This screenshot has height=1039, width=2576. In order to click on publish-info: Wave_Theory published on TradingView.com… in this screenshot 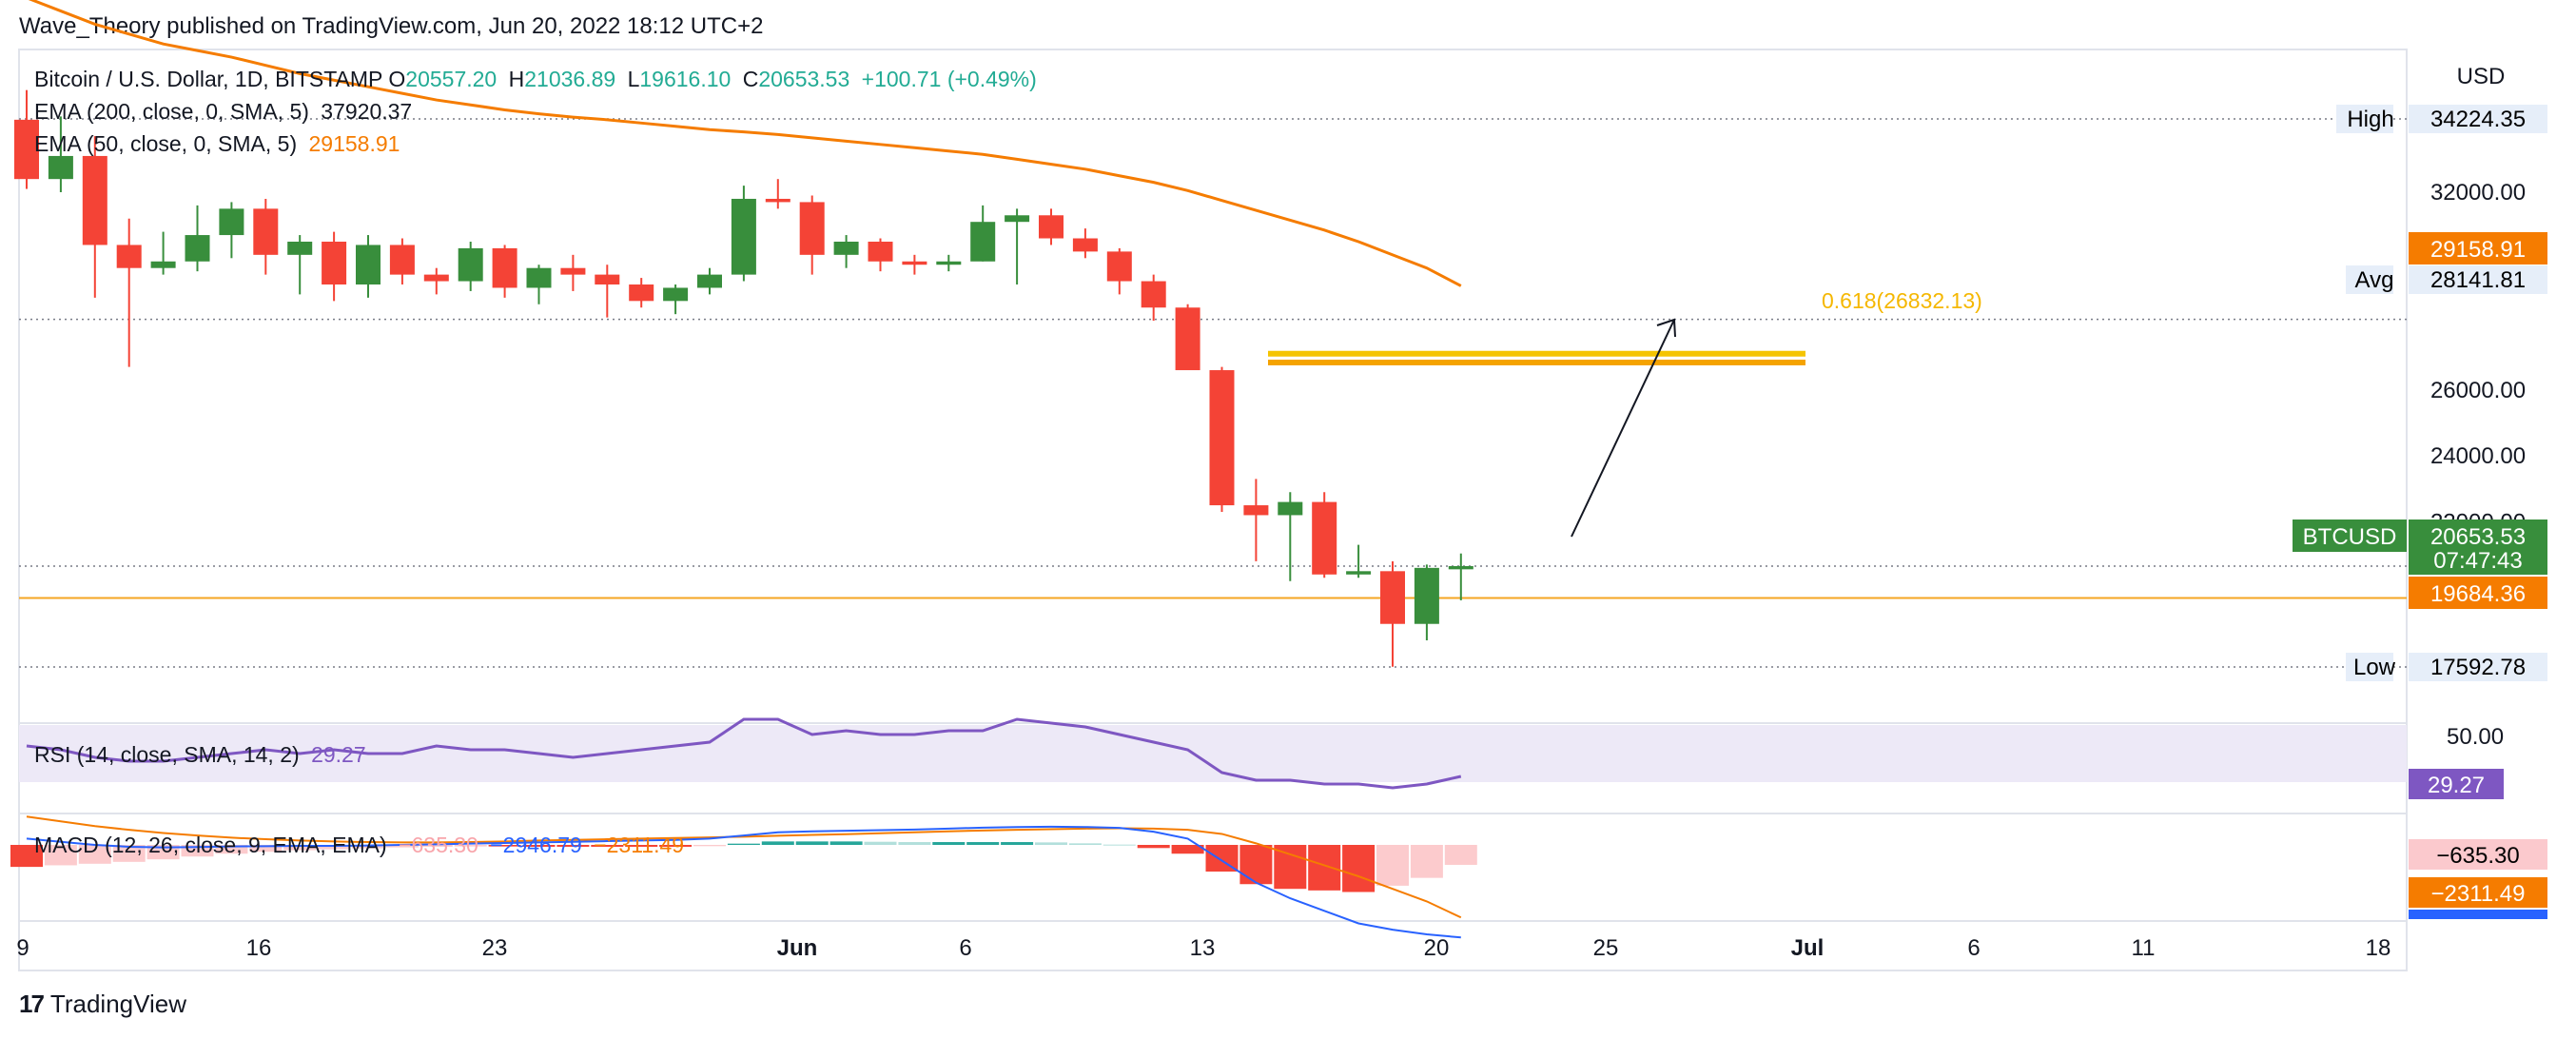, I will do `click(392, 26)`.